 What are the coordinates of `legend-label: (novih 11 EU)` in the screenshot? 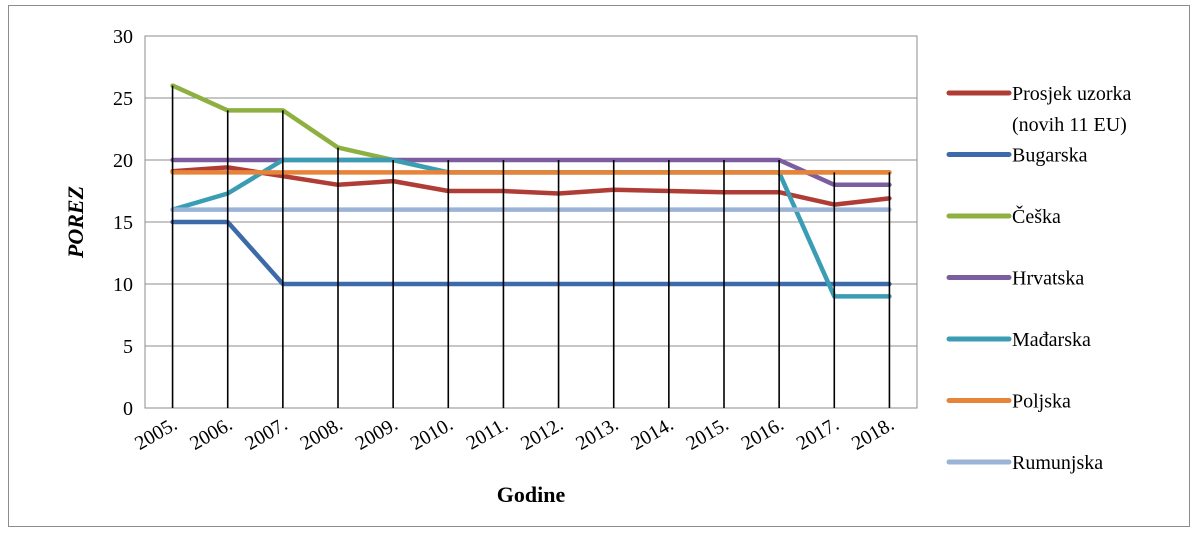 It's located at (1069, 125).